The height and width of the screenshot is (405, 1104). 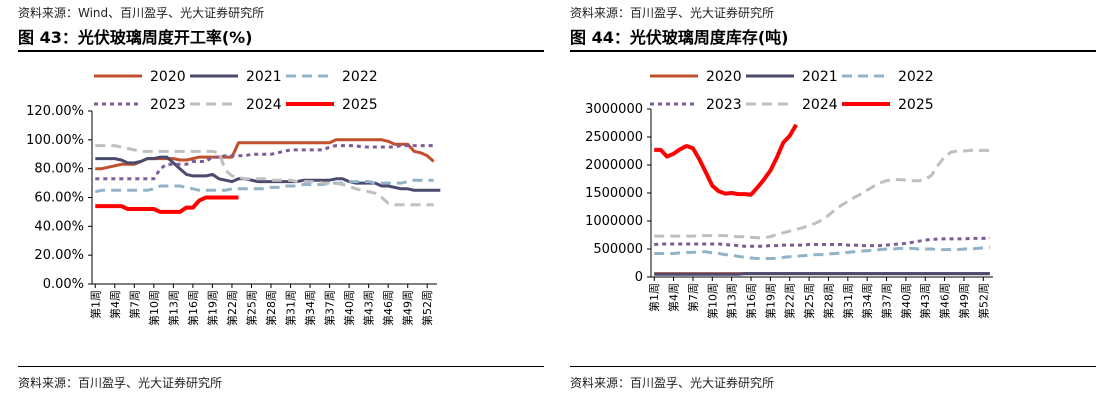 I want to click on source-note-top: 资料来源：Wind、百川盈孚、光大证券研究所, so click(x=141, y=13).